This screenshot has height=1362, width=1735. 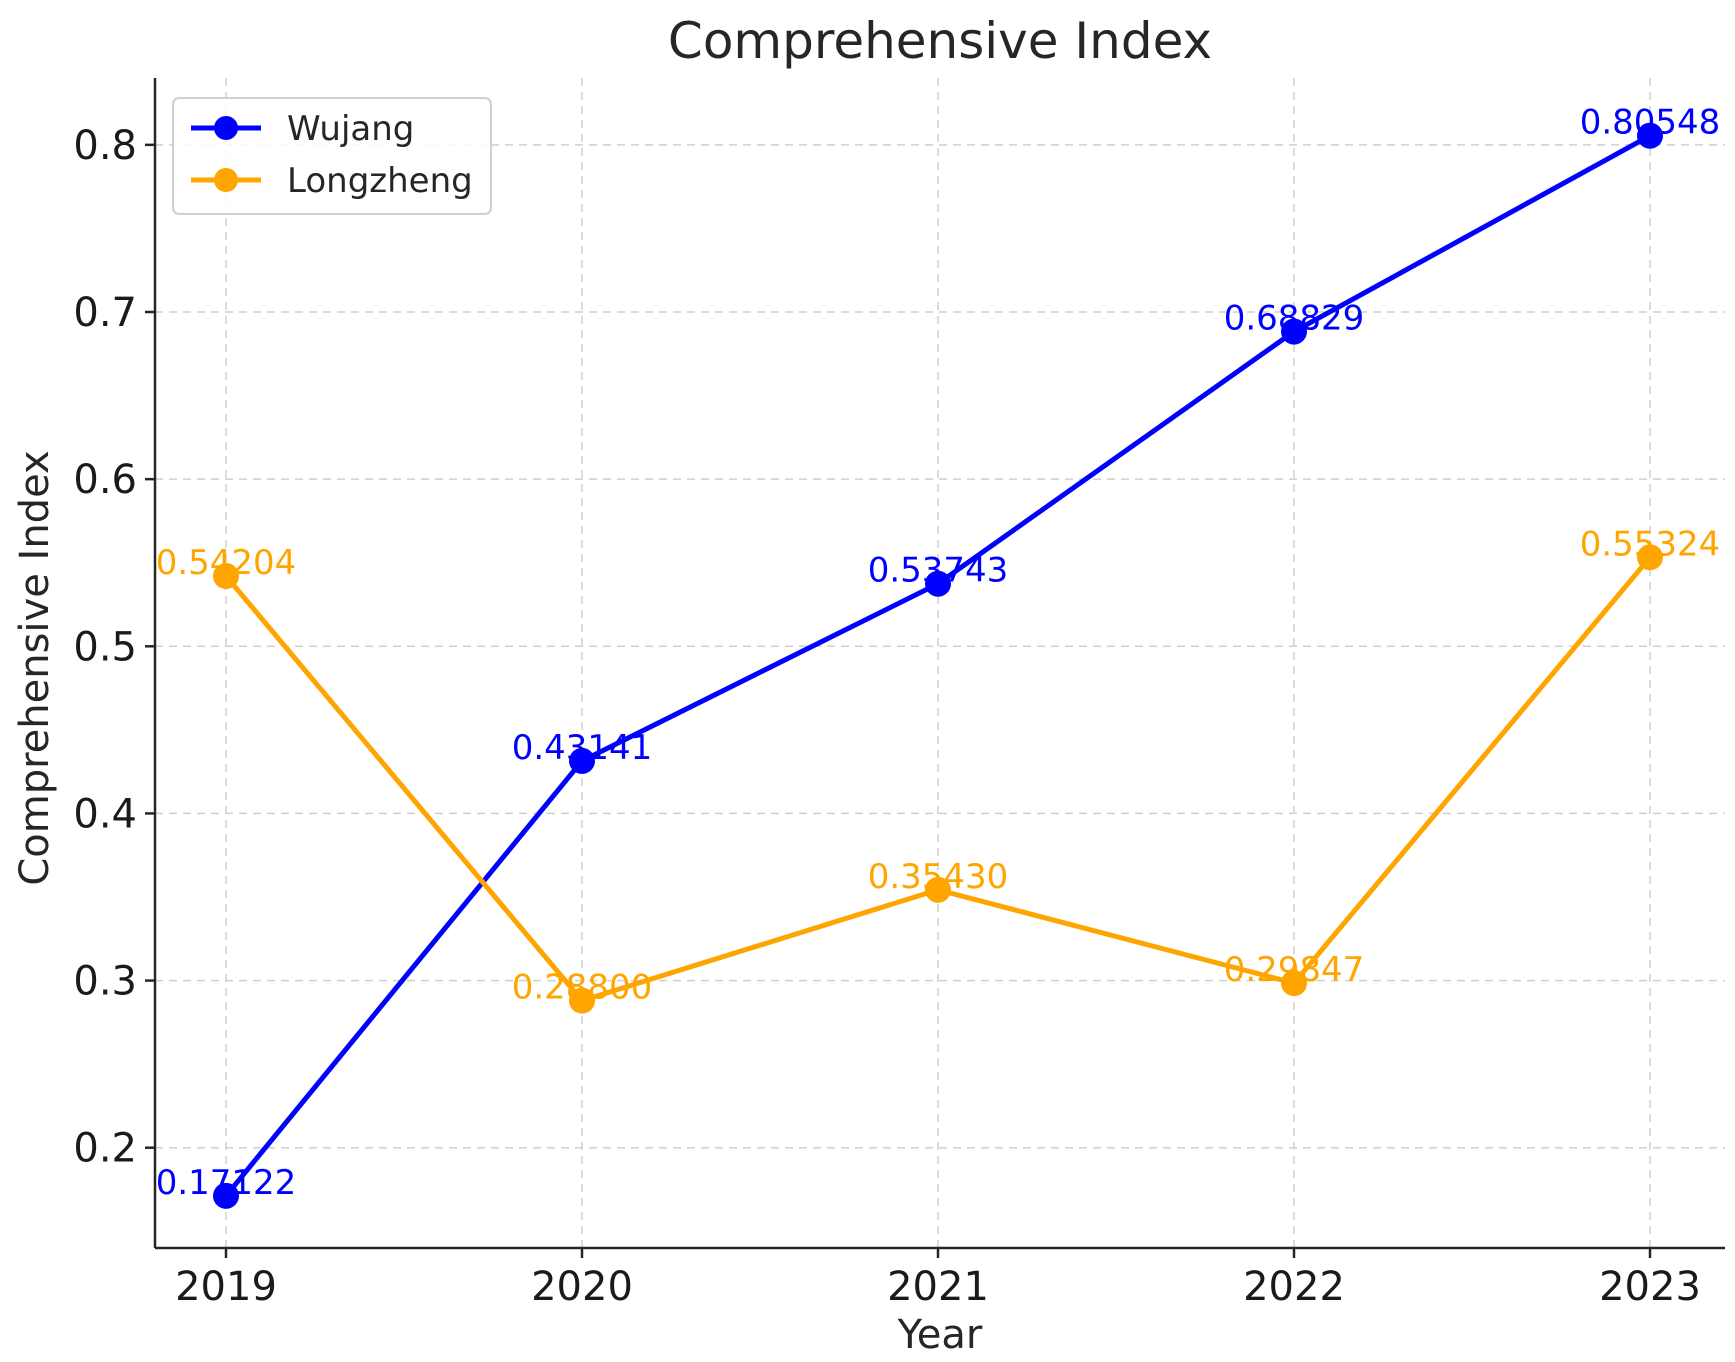 I want to click on wujang-data-label: 0.17122, so click(x=226, y=1183).